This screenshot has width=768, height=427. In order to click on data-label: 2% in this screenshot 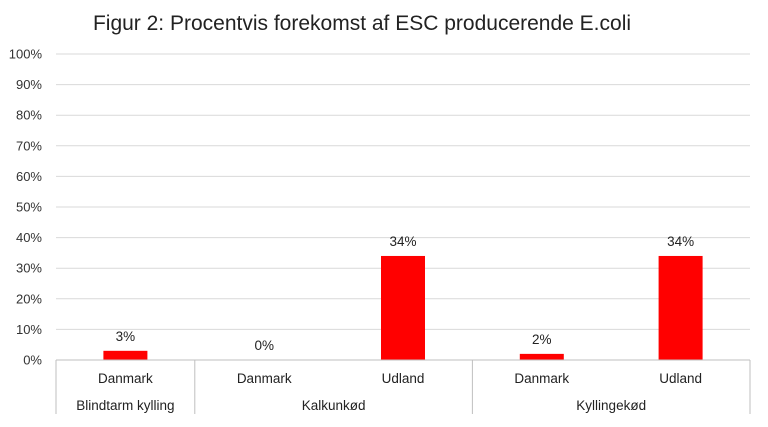, I will do `click(542, 339)`.